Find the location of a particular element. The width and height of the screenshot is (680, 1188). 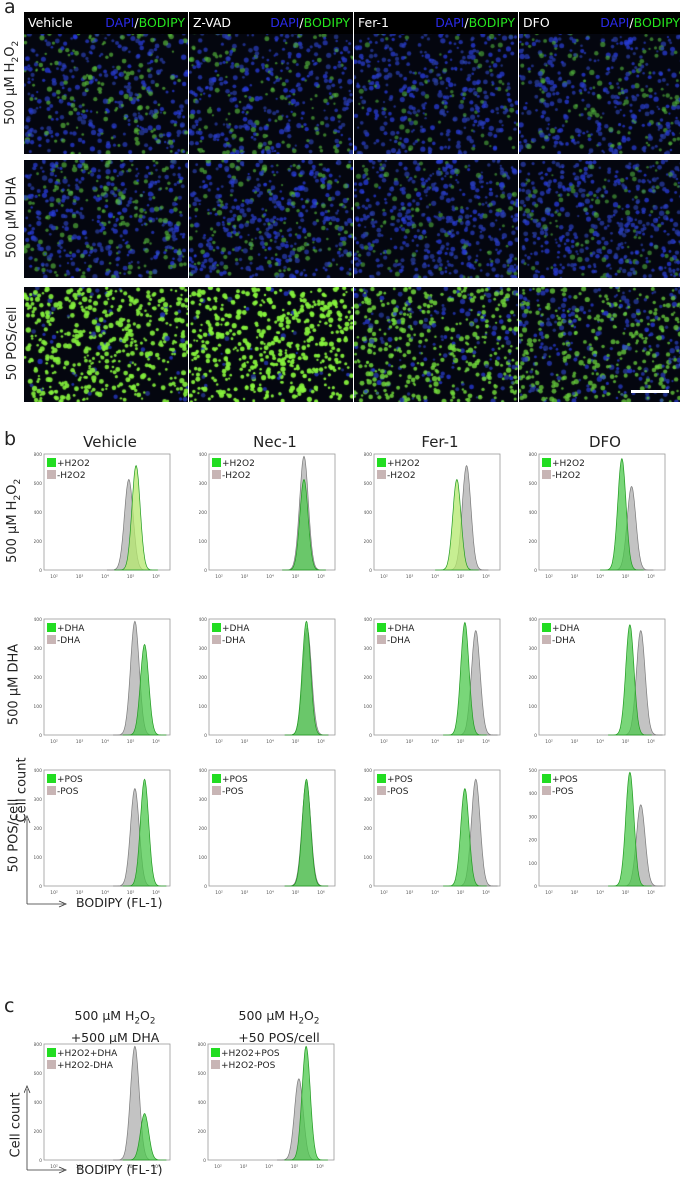

flow-histogram: 400 300 200 100 0 10² 10³ 10⁴ 10⁵ 10⁶ +POS -POS is located at coordinates (432, 832).